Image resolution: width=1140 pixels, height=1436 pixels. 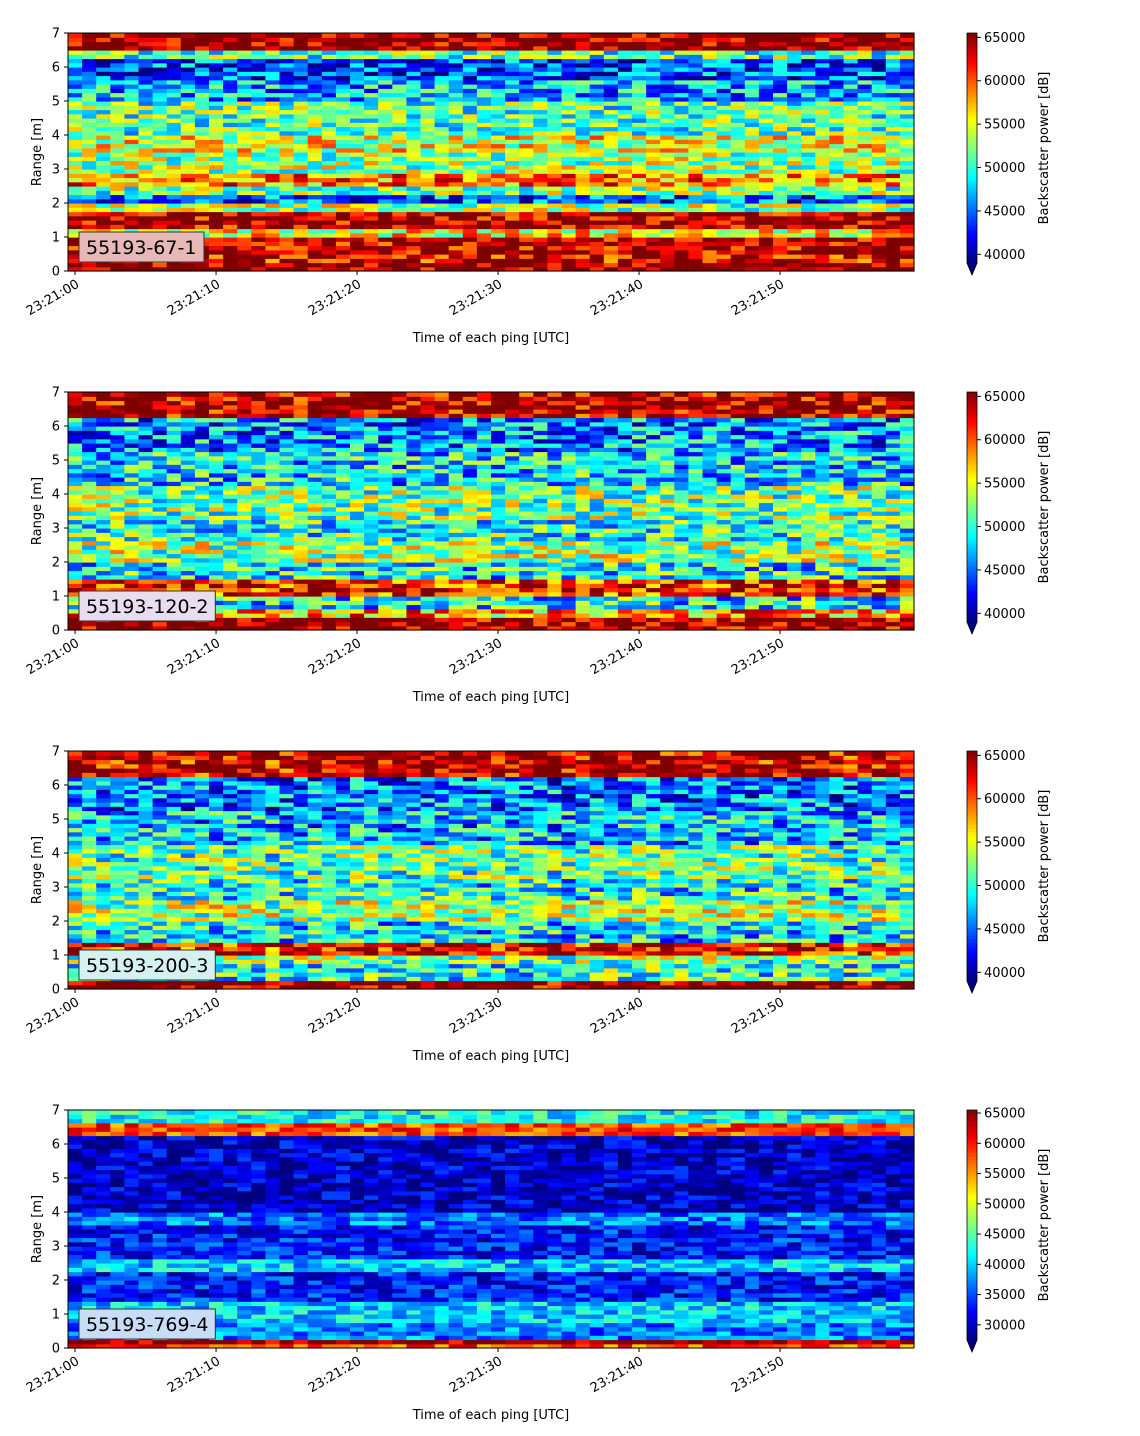 What do you see at coordinates (56, 68) in the screenshot?
I see `y-tick-label: 6` at bounding box center [56, 68].